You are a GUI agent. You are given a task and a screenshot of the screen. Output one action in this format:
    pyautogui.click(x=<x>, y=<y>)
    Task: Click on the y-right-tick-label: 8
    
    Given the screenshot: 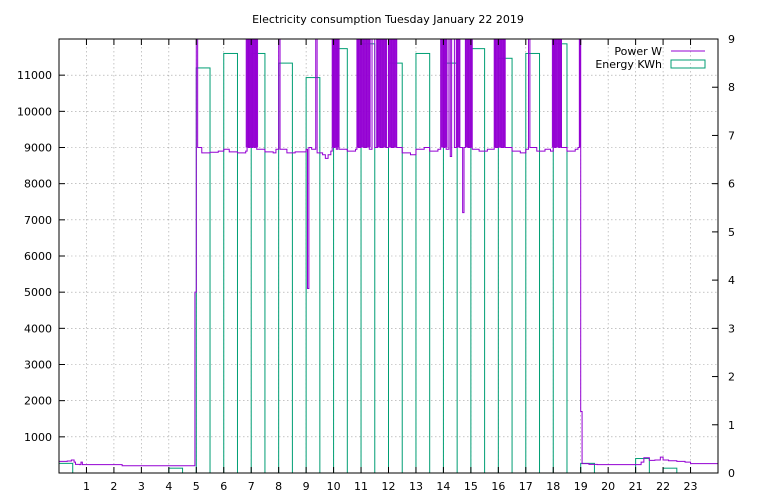 What is the action you would take?
    pyautogui.click(x=731, y=87)
    